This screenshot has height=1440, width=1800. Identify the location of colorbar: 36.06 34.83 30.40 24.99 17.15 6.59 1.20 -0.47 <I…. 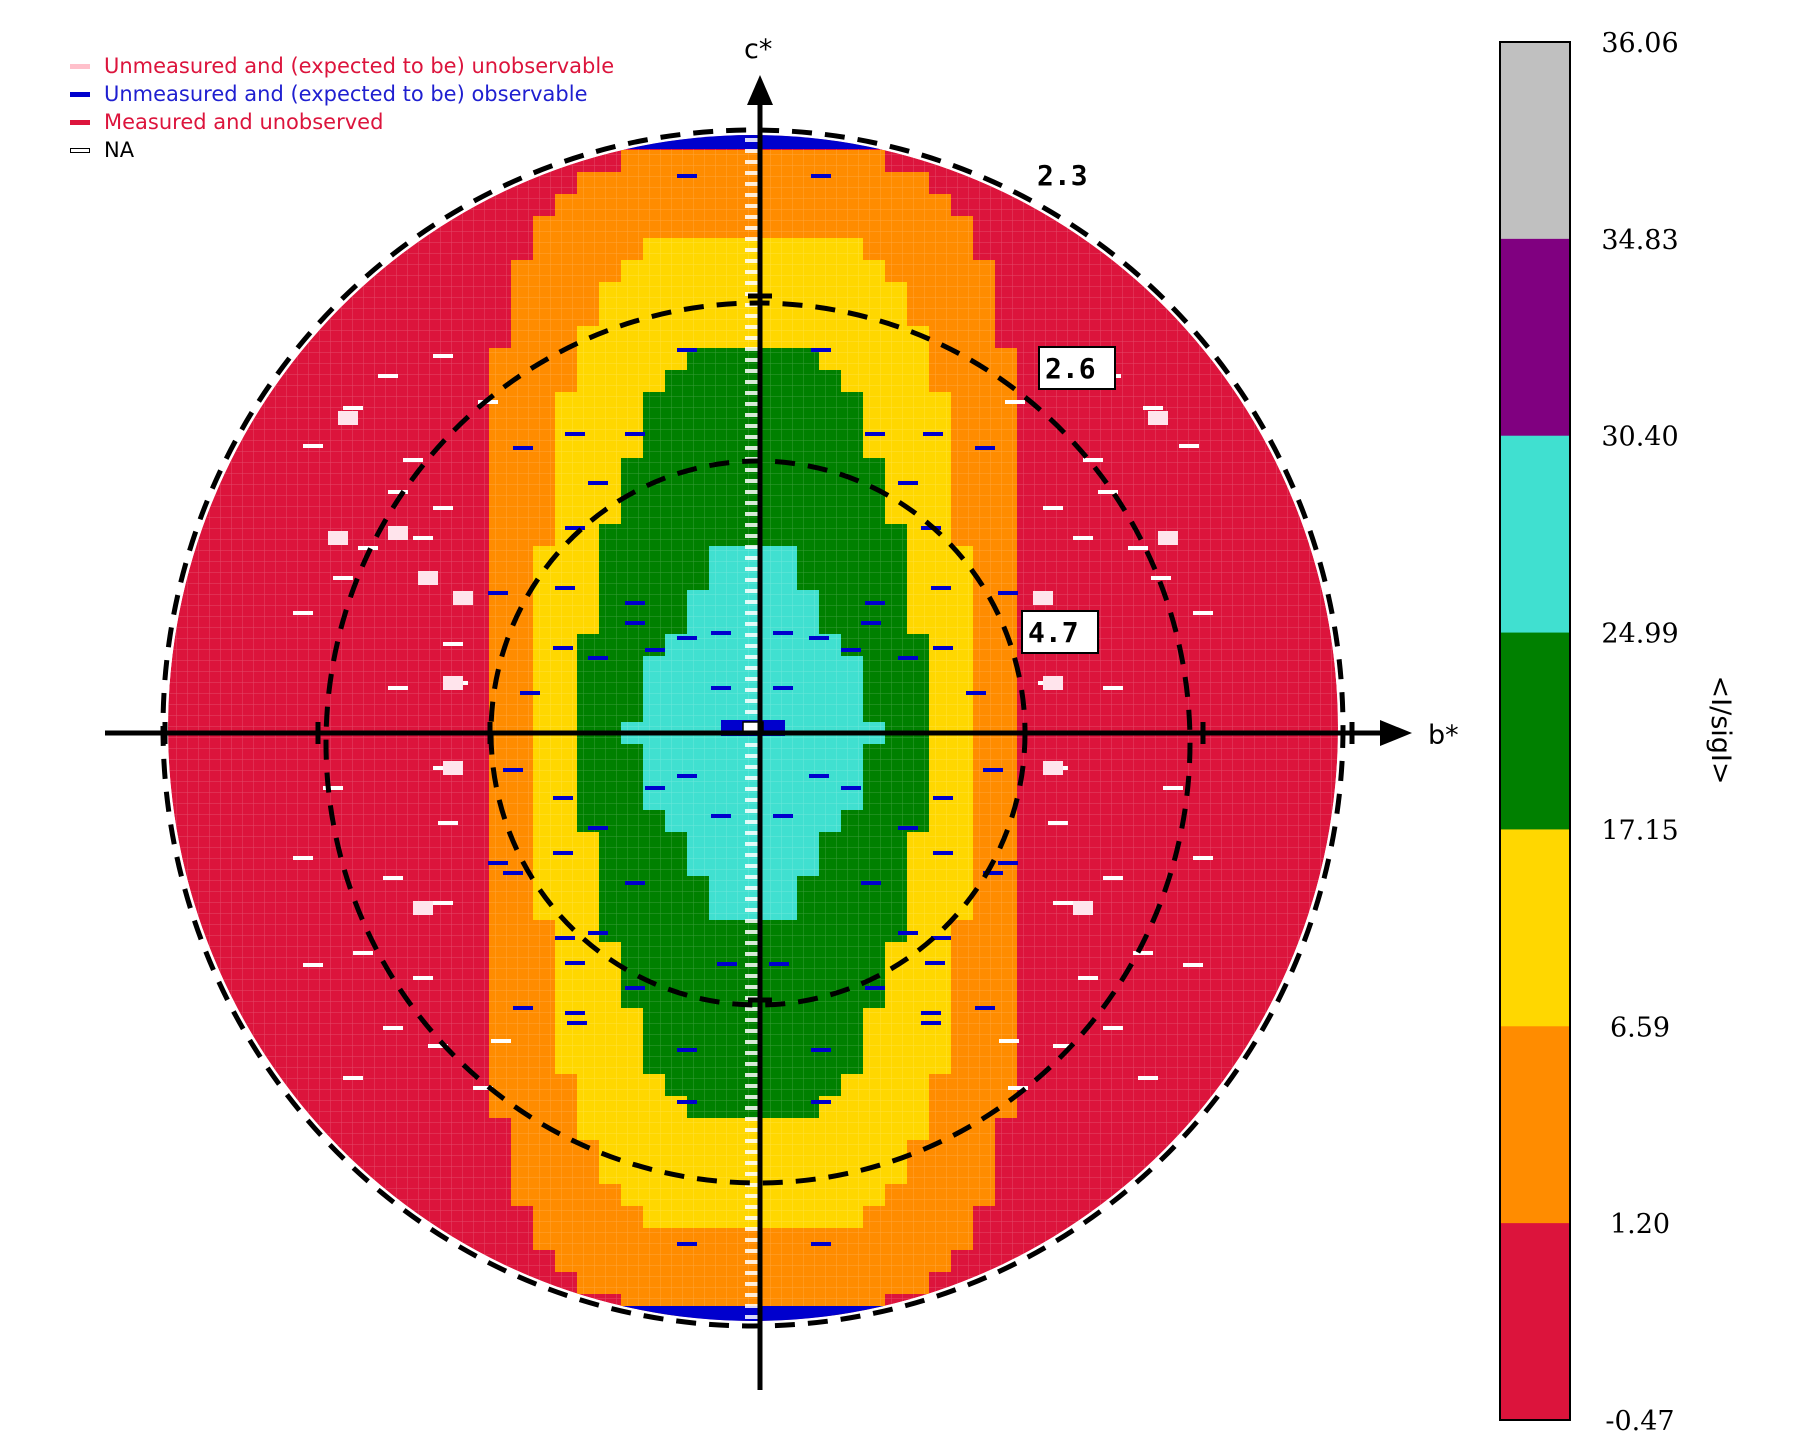
(1617, 732).